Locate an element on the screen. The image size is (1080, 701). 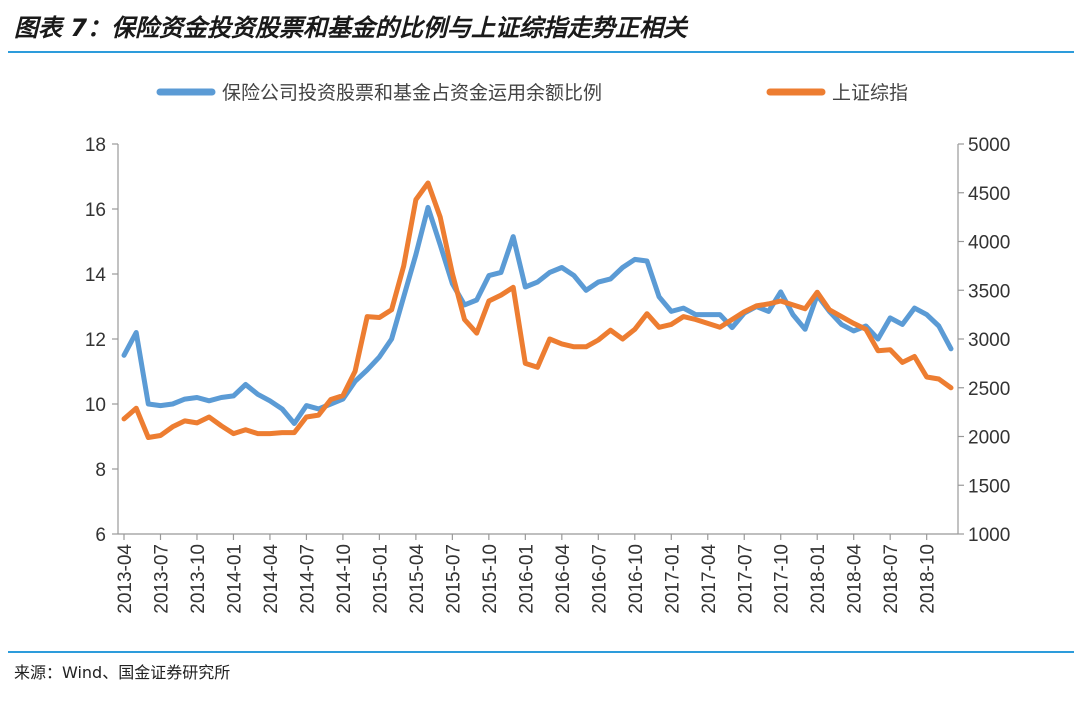
x-tick-label: 2018-07 is located at coordinates (891, 579).